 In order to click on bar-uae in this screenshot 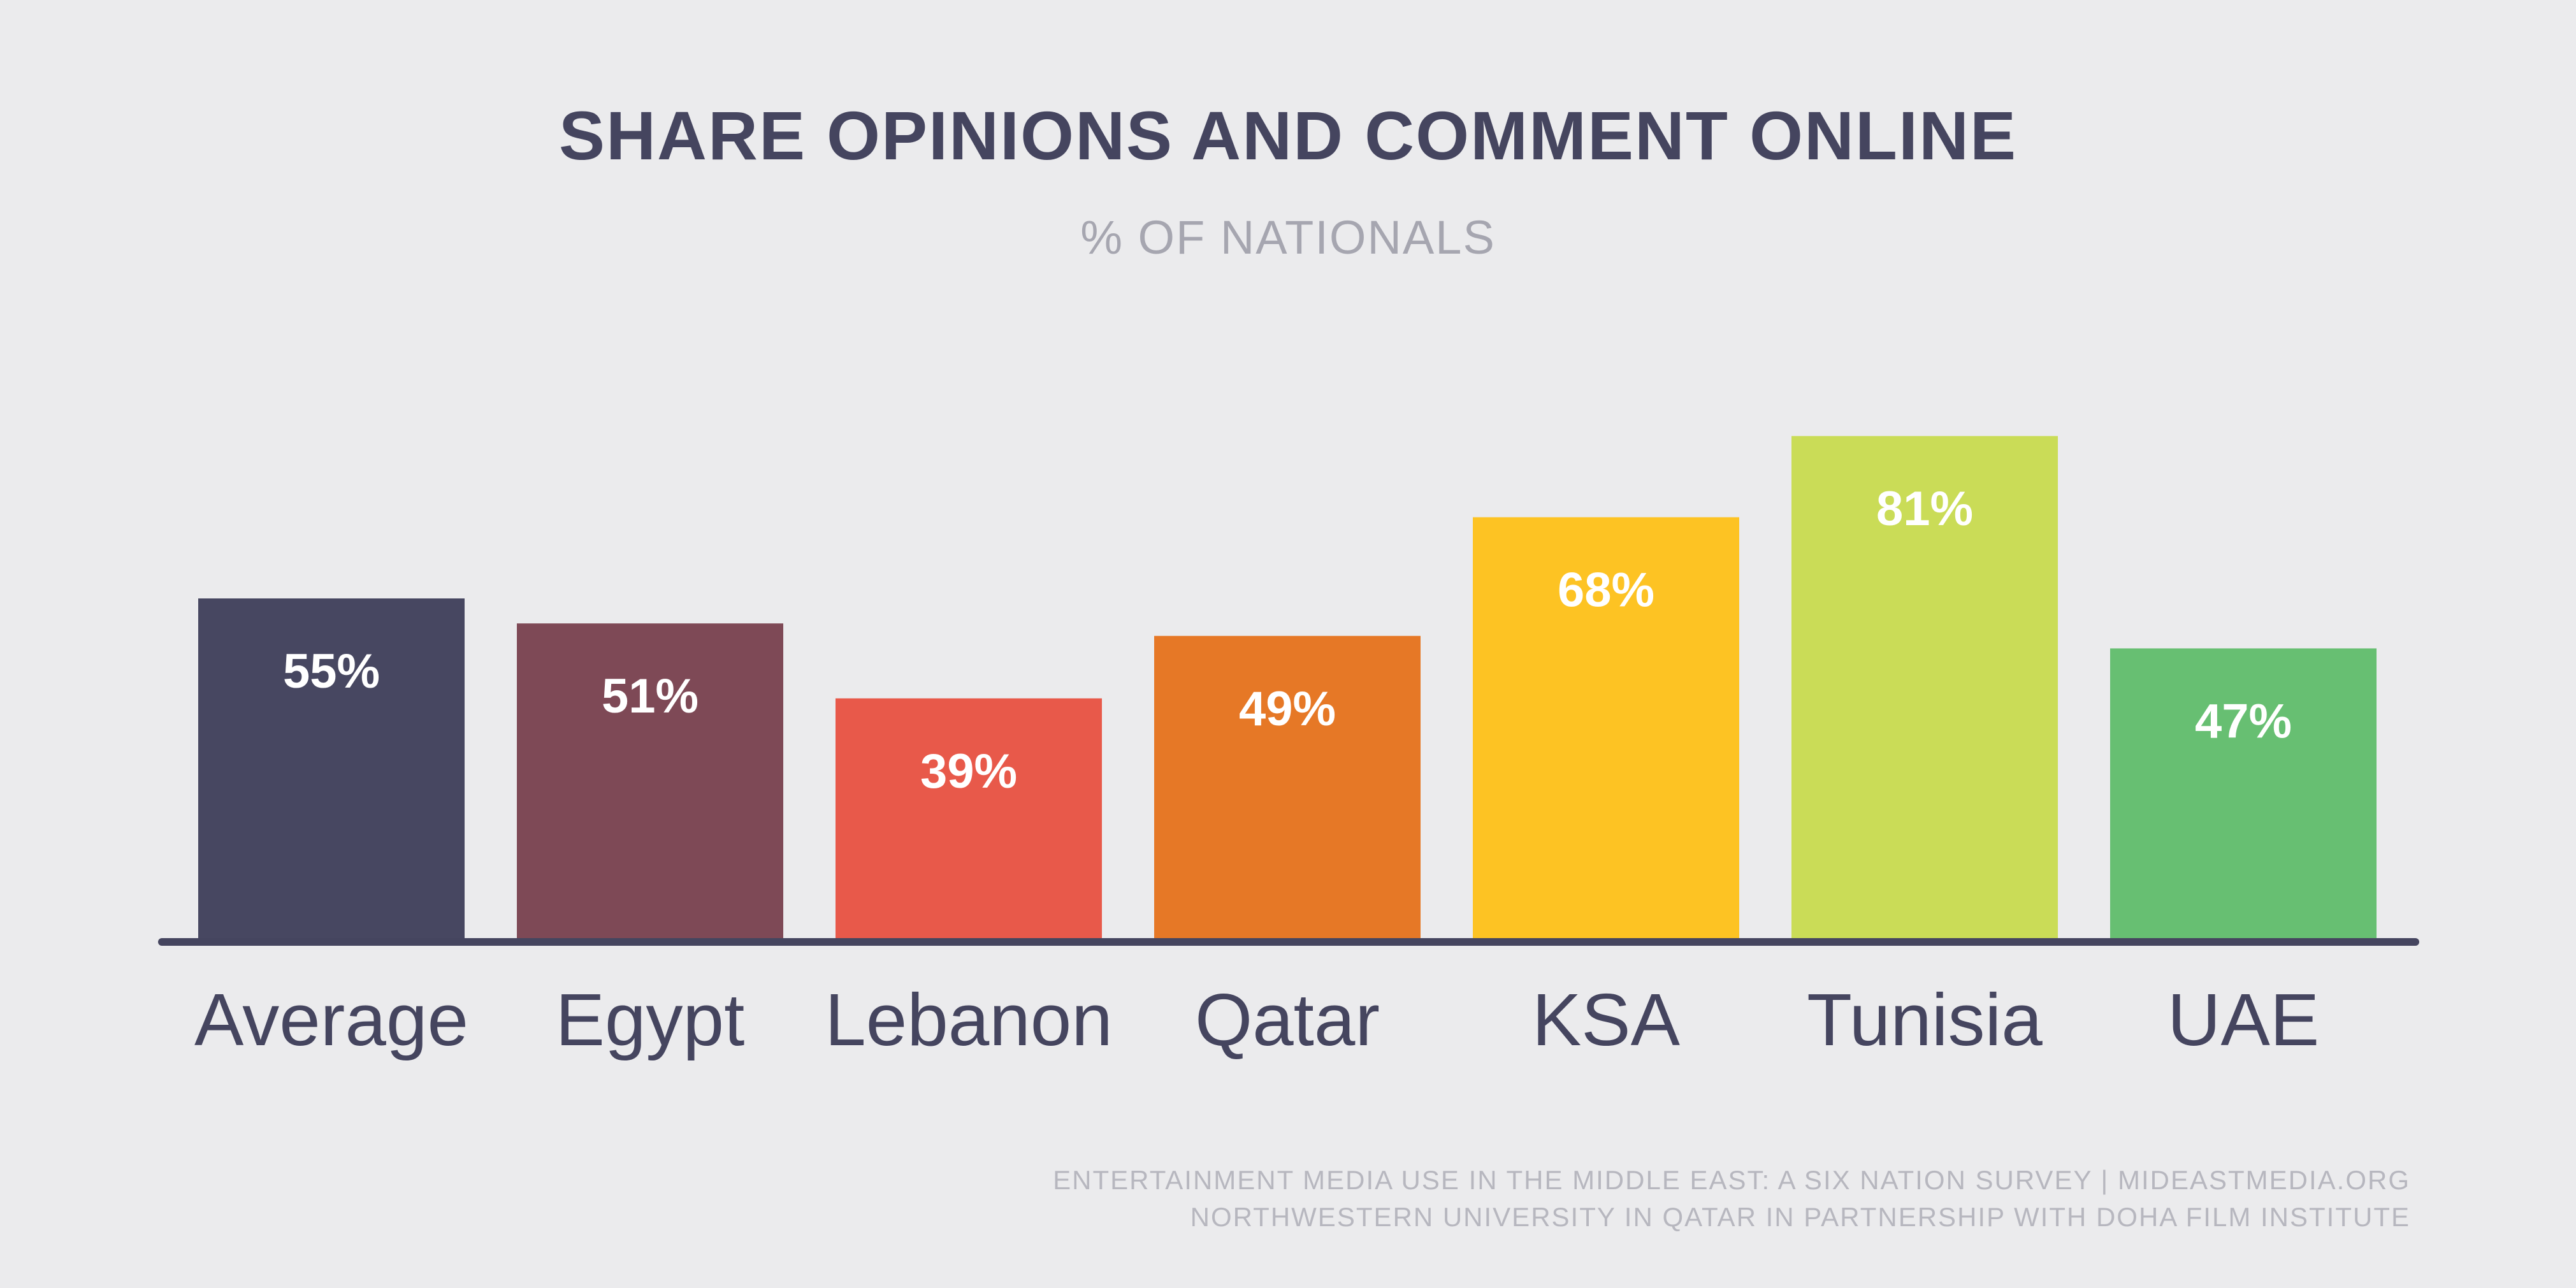, I will do `click(2243, 795)`.